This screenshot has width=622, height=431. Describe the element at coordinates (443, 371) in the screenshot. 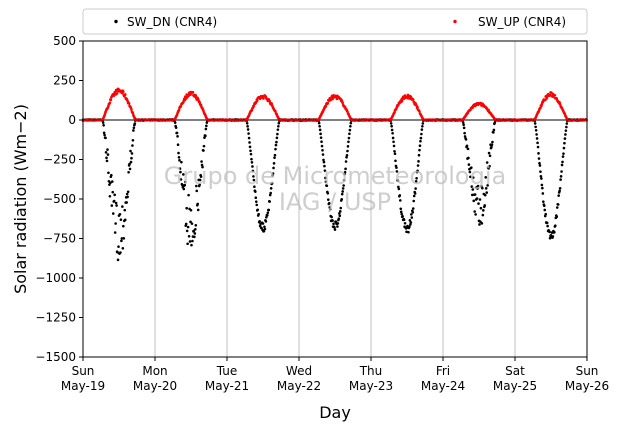

I see `x-tick-weekday: Fri` at that location.